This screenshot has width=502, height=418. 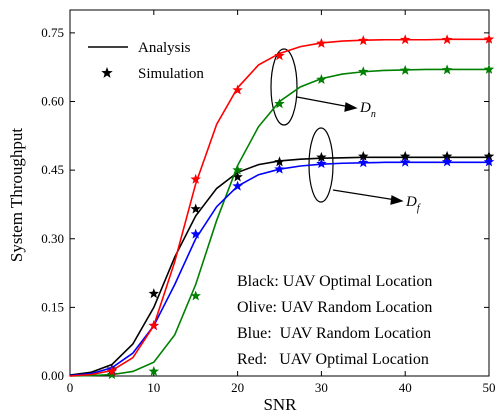 What do you see at coordinates (334, 307) in the screenshot?
I see `annotation: Olive: UAV Random Location` at bounding box center [334, 307].